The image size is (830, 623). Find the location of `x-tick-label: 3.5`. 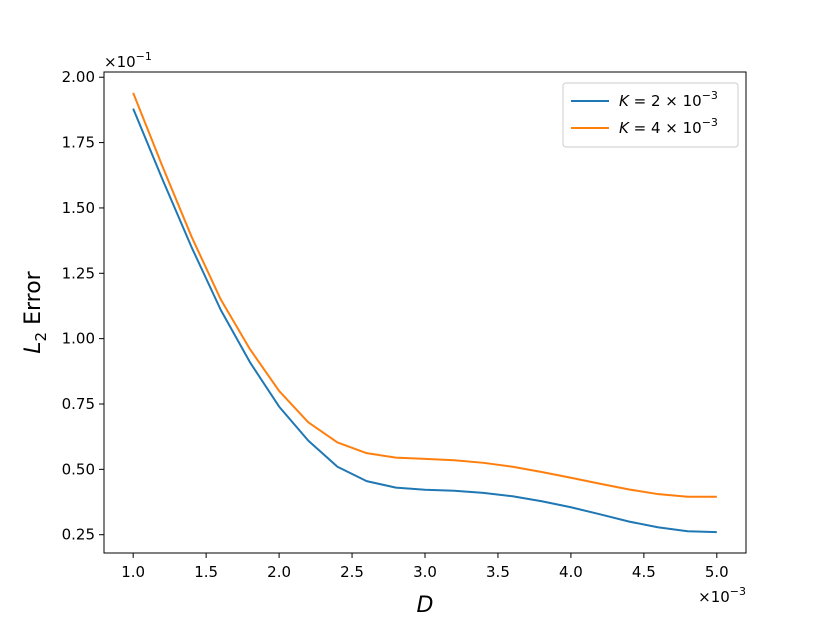

x-tick-label: 3.5 is located at coordinates (498, 572).